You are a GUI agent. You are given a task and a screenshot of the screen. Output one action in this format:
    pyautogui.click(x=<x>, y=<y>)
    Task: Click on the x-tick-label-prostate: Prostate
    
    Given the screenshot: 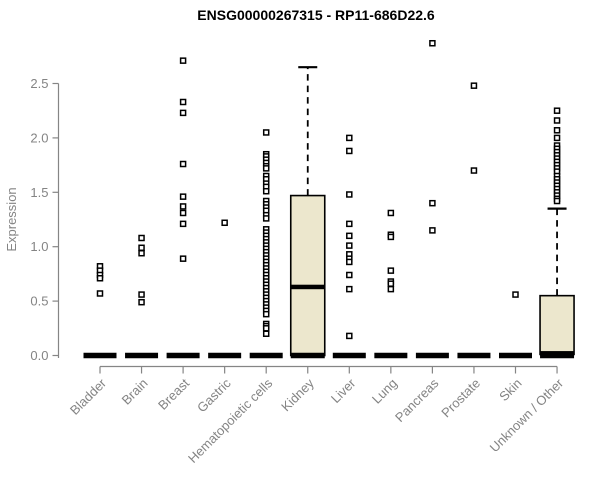 What is the action you would take?
    pyautogui.click(x=460, y=398)
    